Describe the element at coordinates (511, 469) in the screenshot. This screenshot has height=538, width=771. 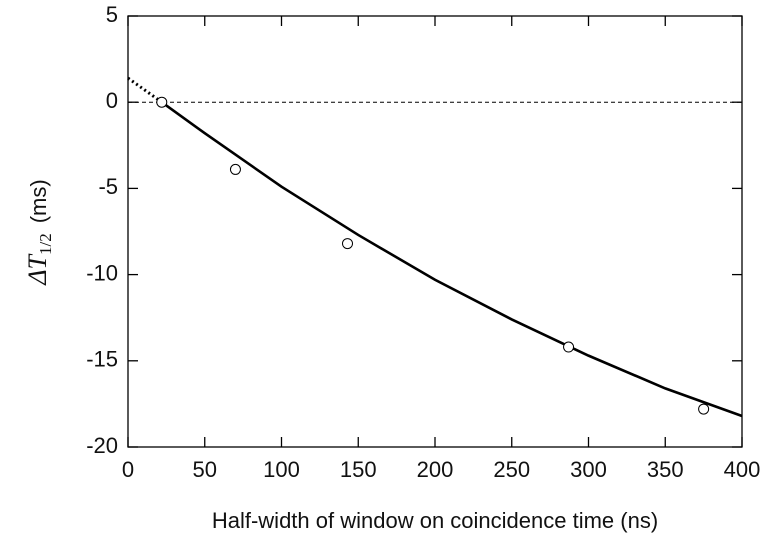
I see `x-tick-label: 250` at that location.